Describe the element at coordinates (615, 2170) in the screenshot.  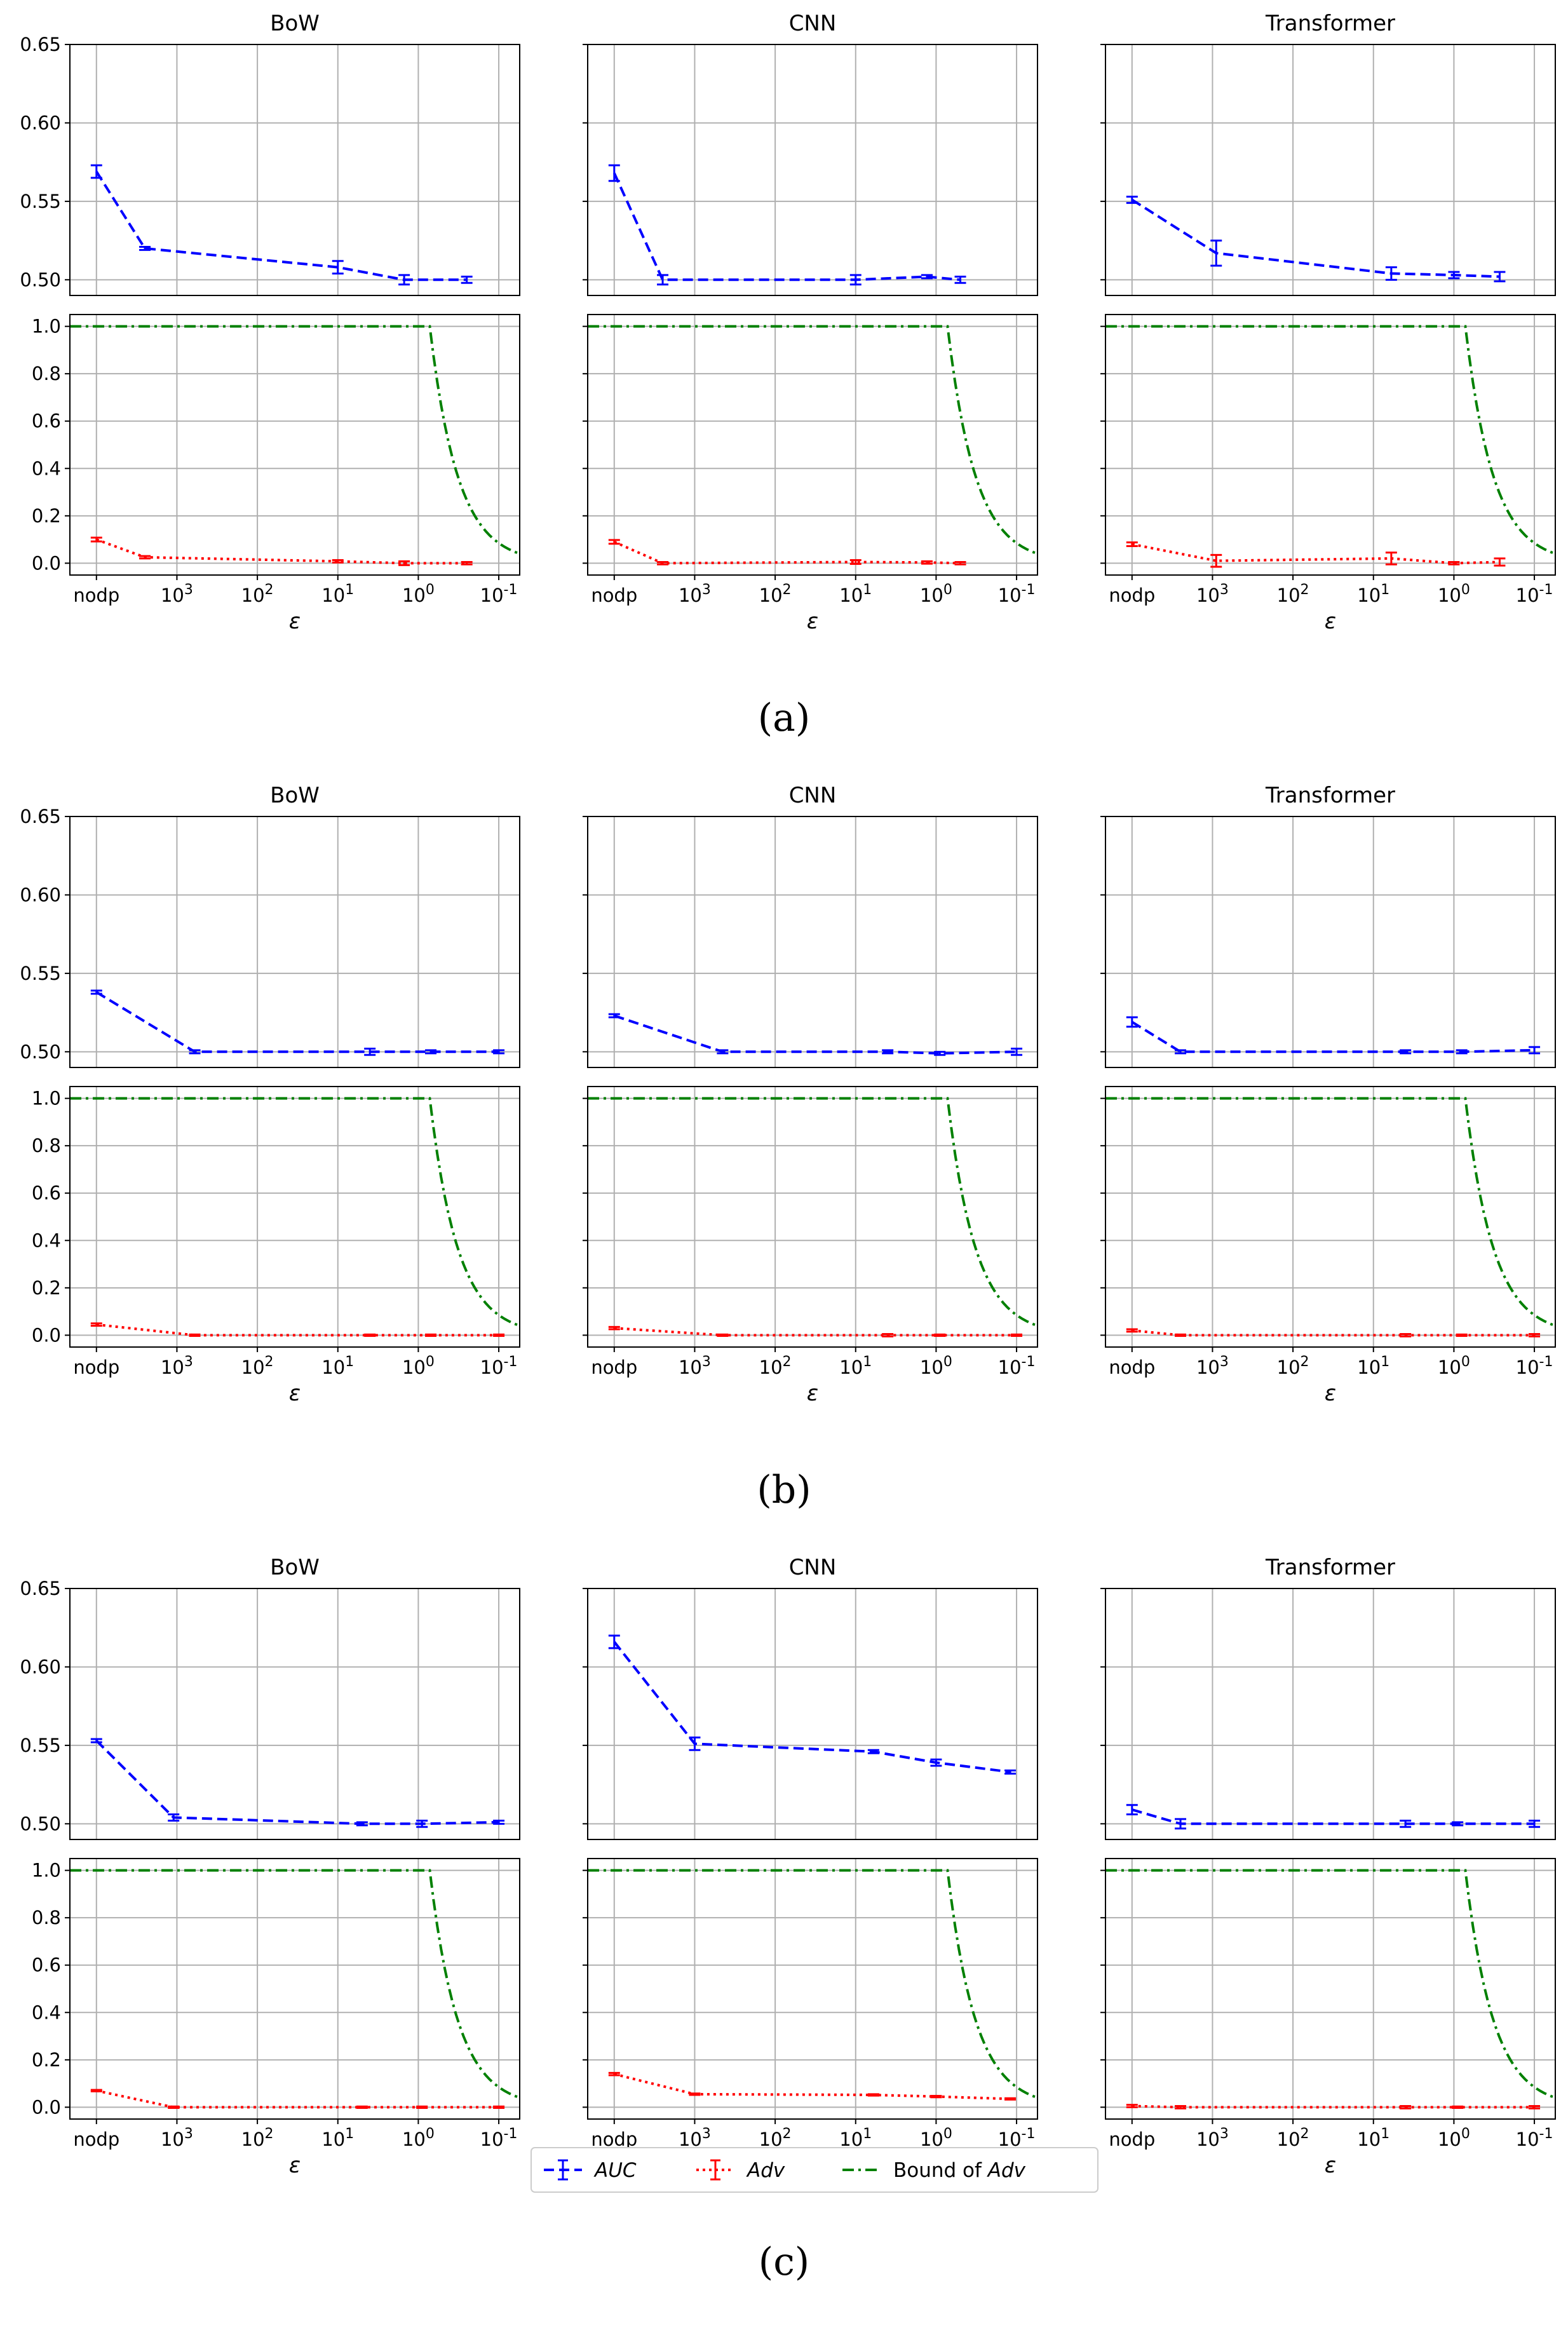
I see `legend-label: AUC` at that location.